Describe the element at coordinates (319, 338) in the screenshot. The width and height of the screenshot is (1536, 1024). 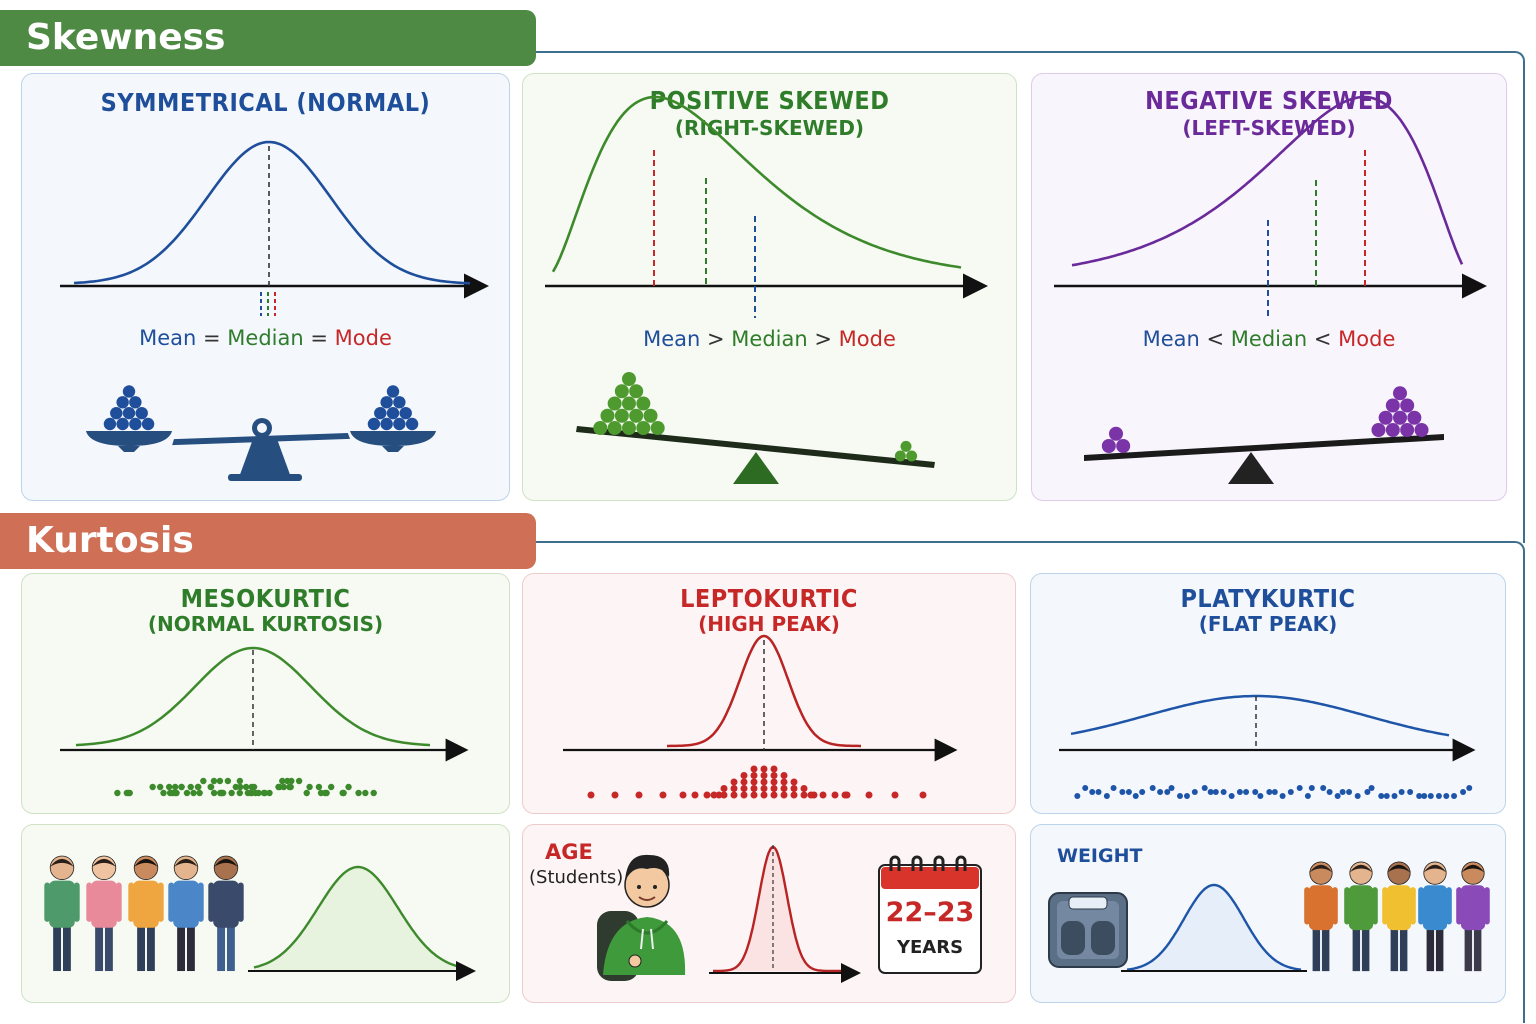
I see `rel-op: =` at that location.